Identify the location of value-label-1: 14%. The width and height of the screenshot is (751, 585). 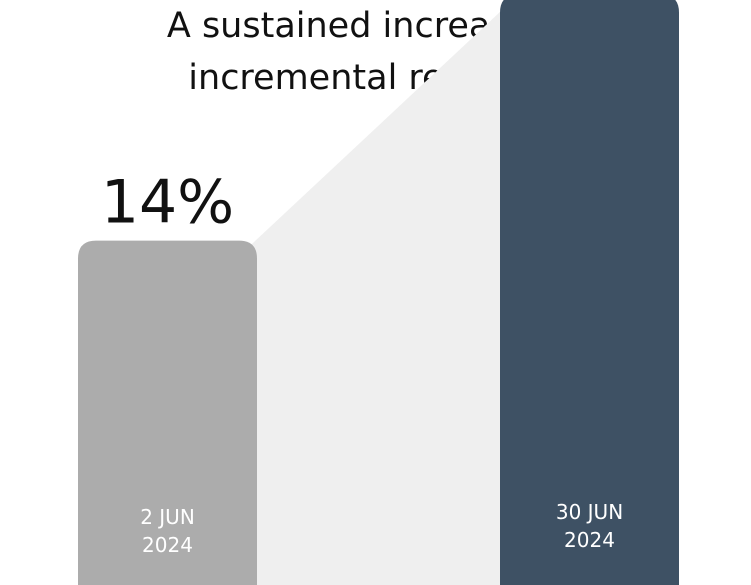
(167, 203).